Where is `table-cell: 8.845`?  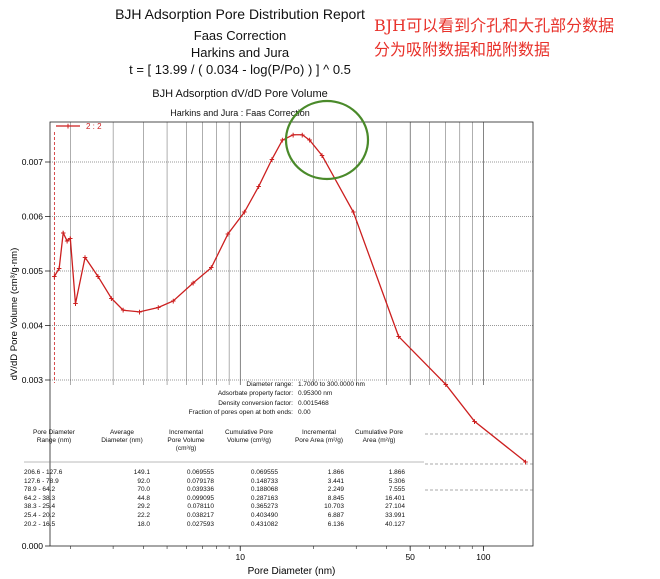
table-cell: 8.845 is located at coordinates (335, 498).